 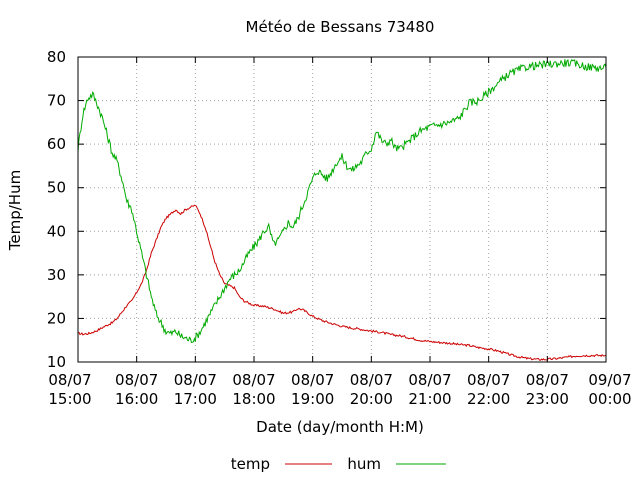 I want to click on x-tick-time: 21:00, so click(x=429, y=399).